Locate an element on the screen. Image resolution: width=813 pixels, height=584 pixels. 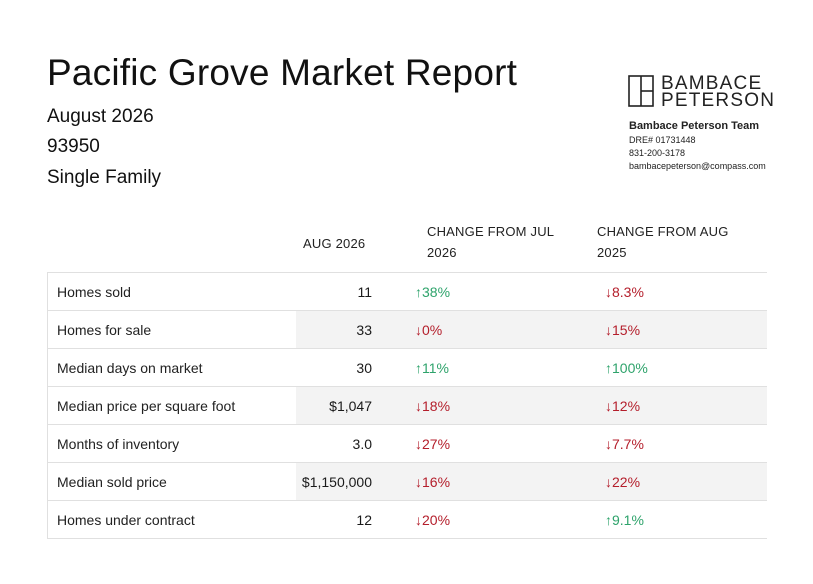
row-value: $1,150,000 is located at coordinates (340, 481).